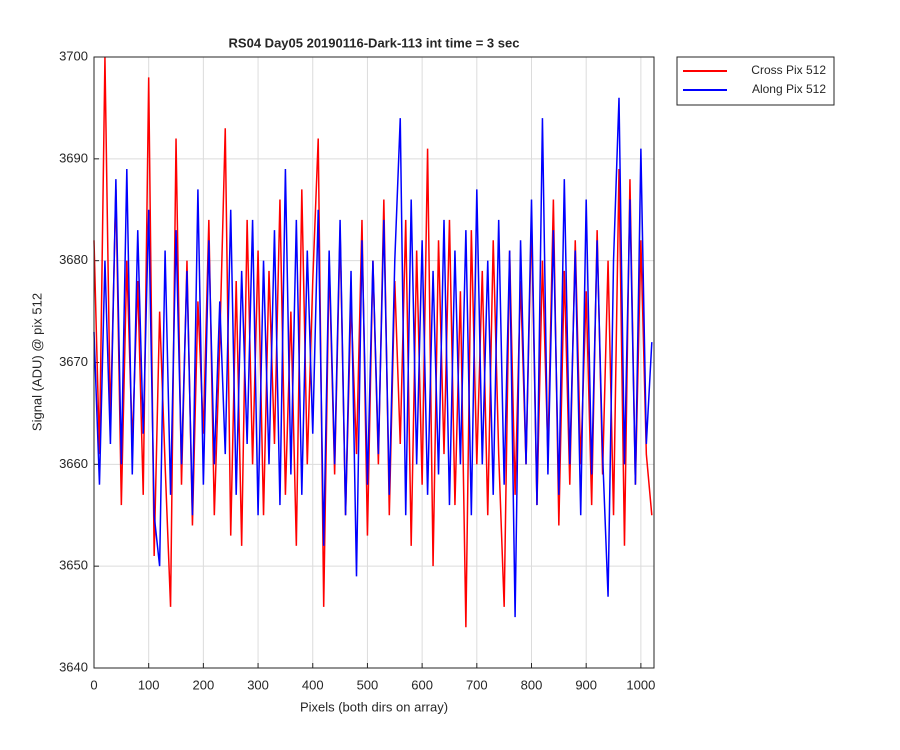 This screenshot has width=900, height=750. I want to click on y-tick-label: 3690, so click(73, 157).